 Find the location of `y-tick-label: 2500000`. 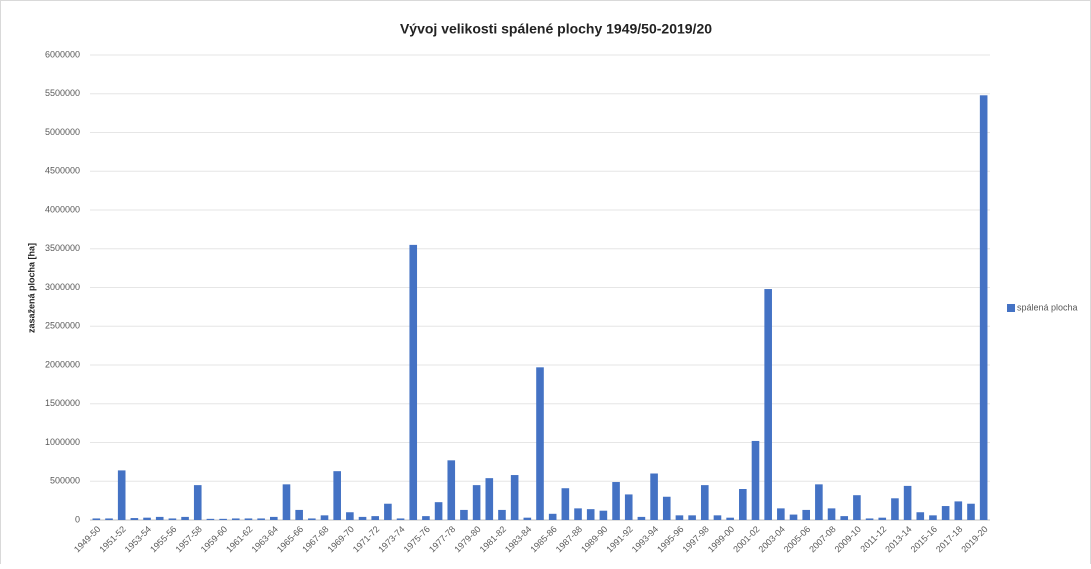

y-tick-label: 2500000 is located at coordinates (62, 326).